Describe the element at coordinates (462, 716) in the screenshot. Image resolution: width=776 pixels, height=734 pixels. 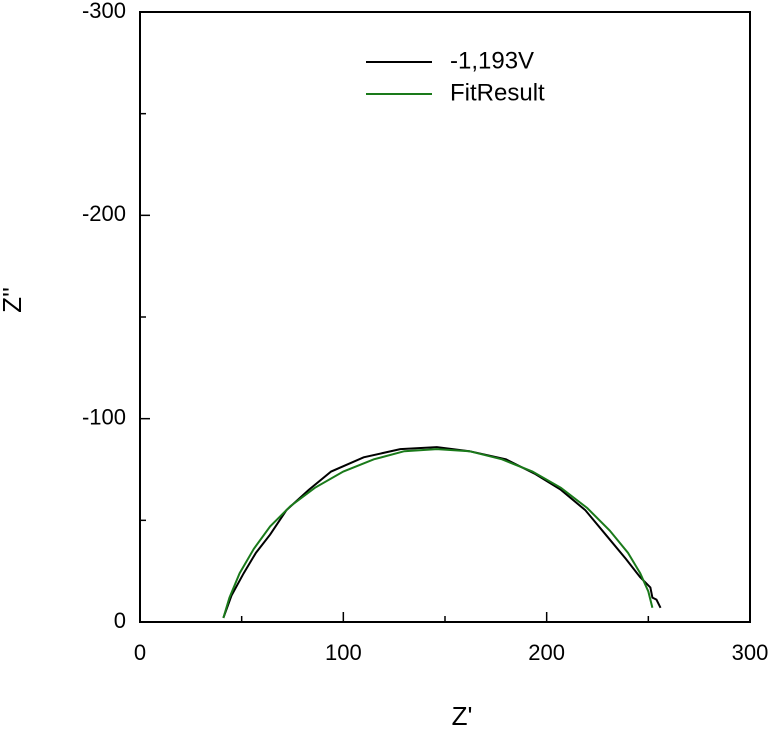
I see `x-axis-label: Z'` at that location.